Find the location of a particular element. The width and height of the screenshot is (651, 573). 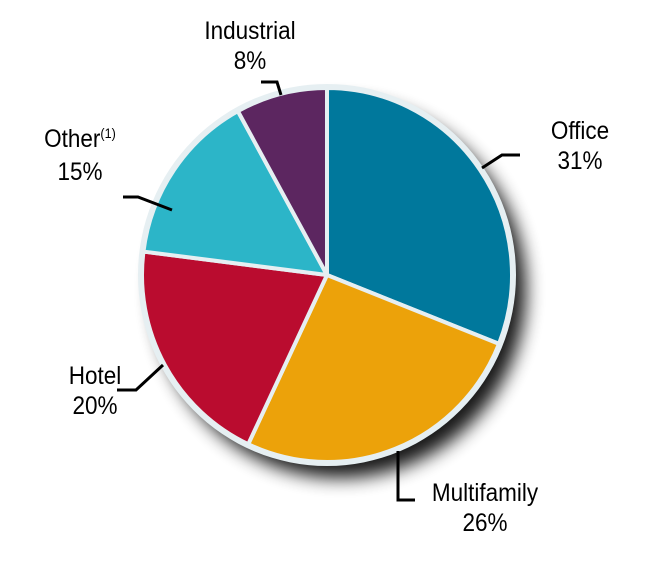

pie-slice-office is located at coordinates (419, 216).